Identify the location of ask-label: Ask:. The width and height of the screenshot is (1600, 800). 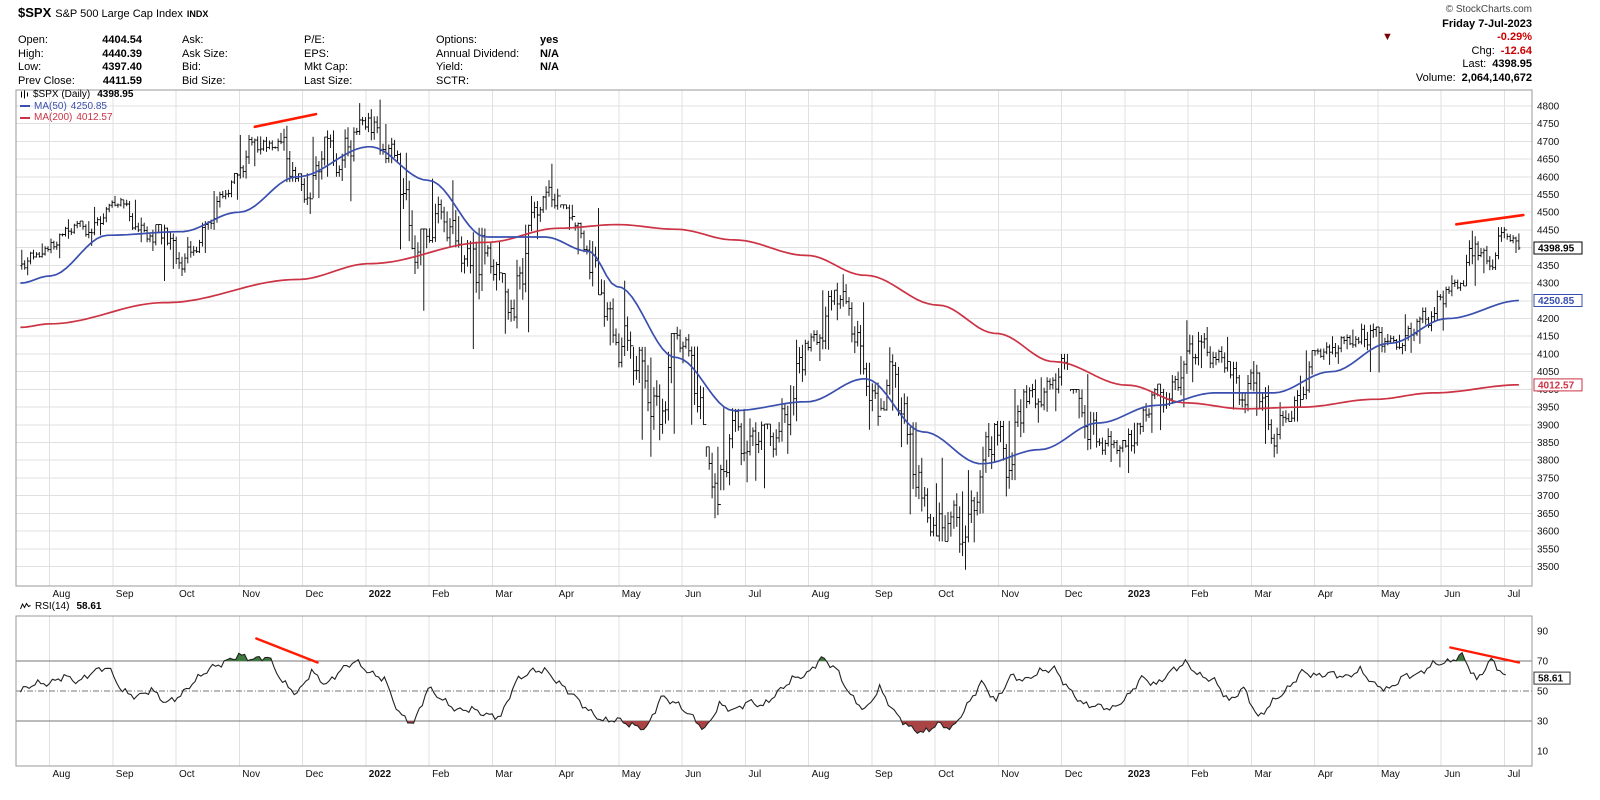
(193, 40).